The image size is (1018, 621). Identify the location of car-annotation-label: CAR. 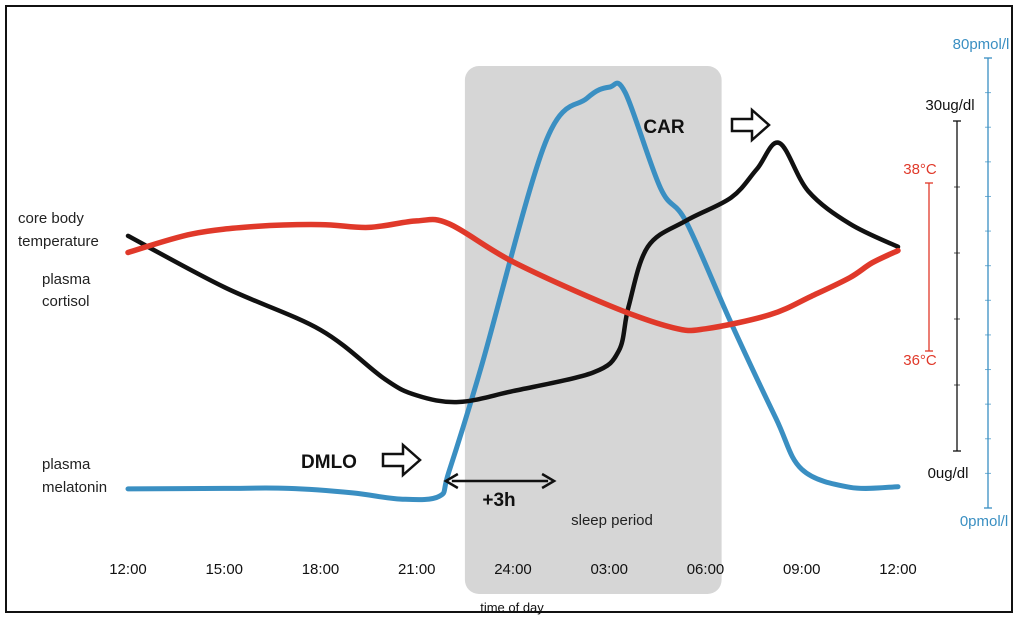
(663, 127).